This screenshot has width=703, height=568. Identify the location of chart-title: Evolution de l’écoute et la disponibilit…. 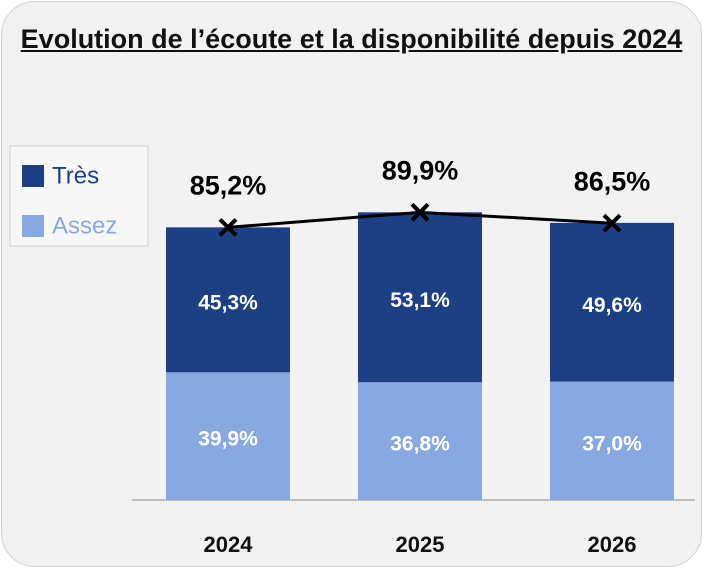
(351, 39).